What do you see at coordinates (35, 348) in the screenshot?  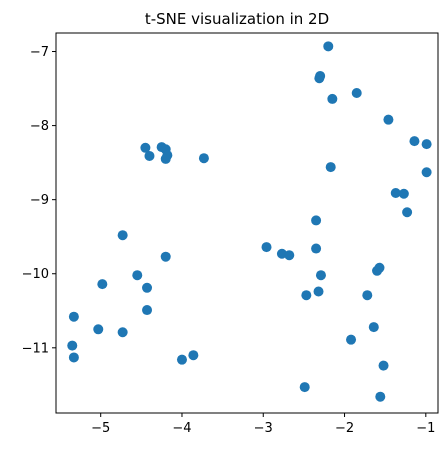 I see `y-tick-label: −11` at bounding box center [35, 348].